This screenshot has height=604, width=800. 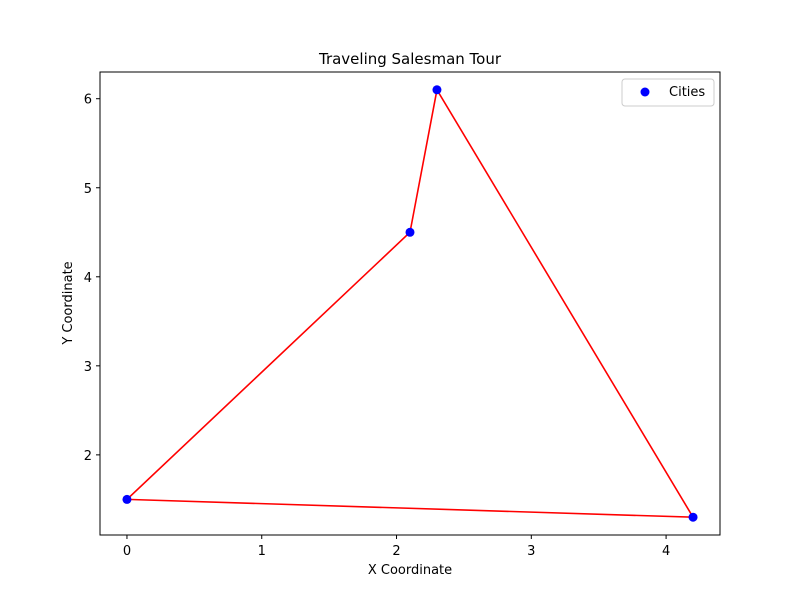 What do you see at coordinates (687, 92) in the screenshot?
I see `legend-label-cities: Cities` at bounding box center [687, 92].